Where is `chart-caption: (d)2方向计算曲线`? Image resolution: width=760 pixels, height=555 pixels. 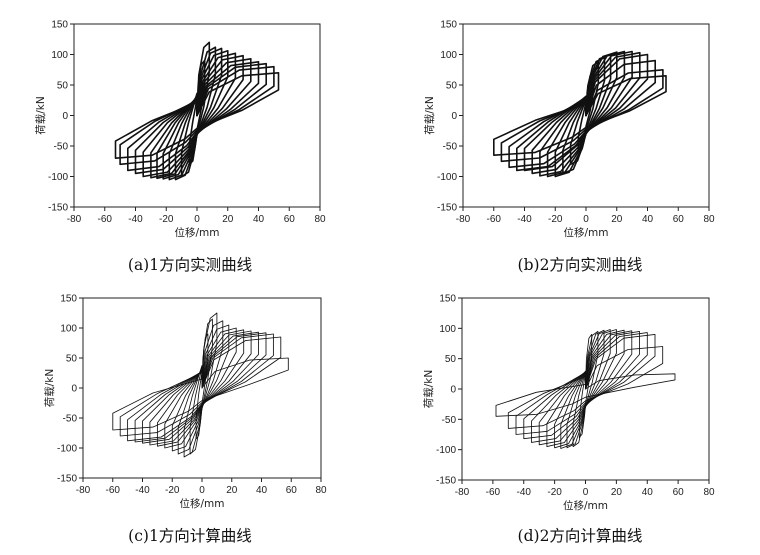
chart-caption: (d)2方向计算曲线 is located at coordinates (580, 535).